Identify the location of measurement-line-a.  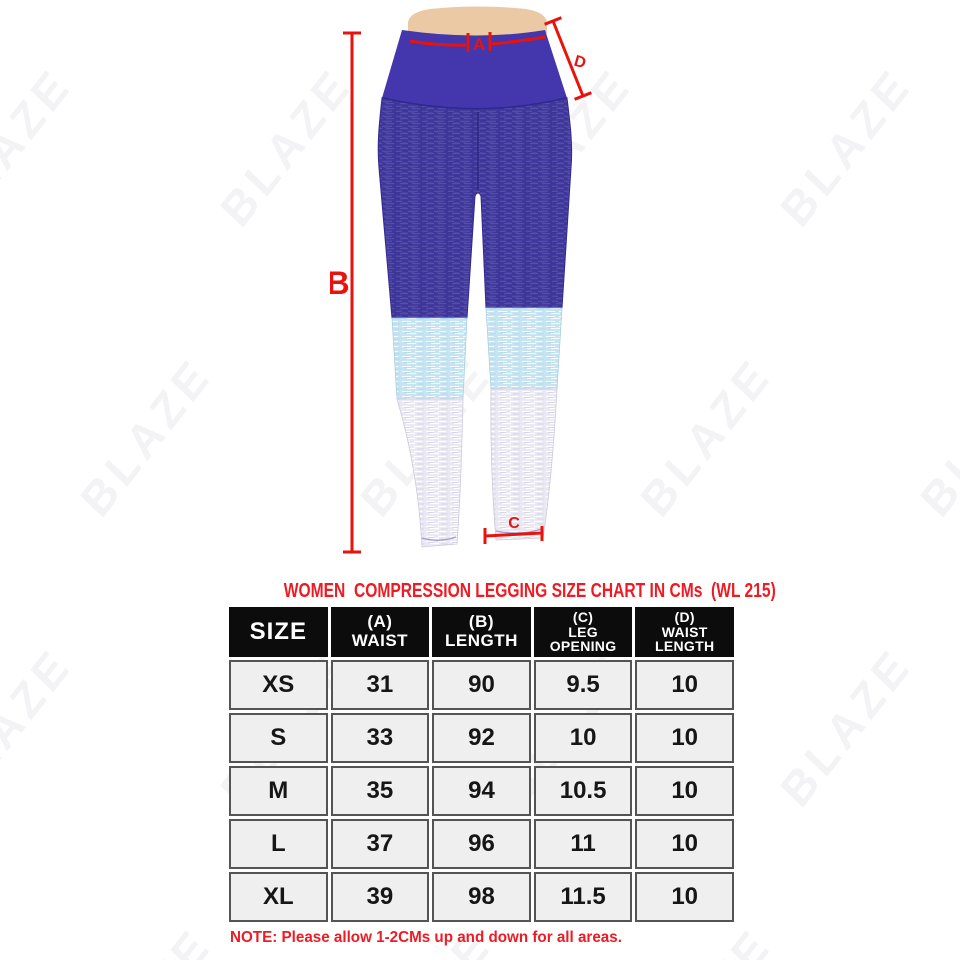
(477, 42).